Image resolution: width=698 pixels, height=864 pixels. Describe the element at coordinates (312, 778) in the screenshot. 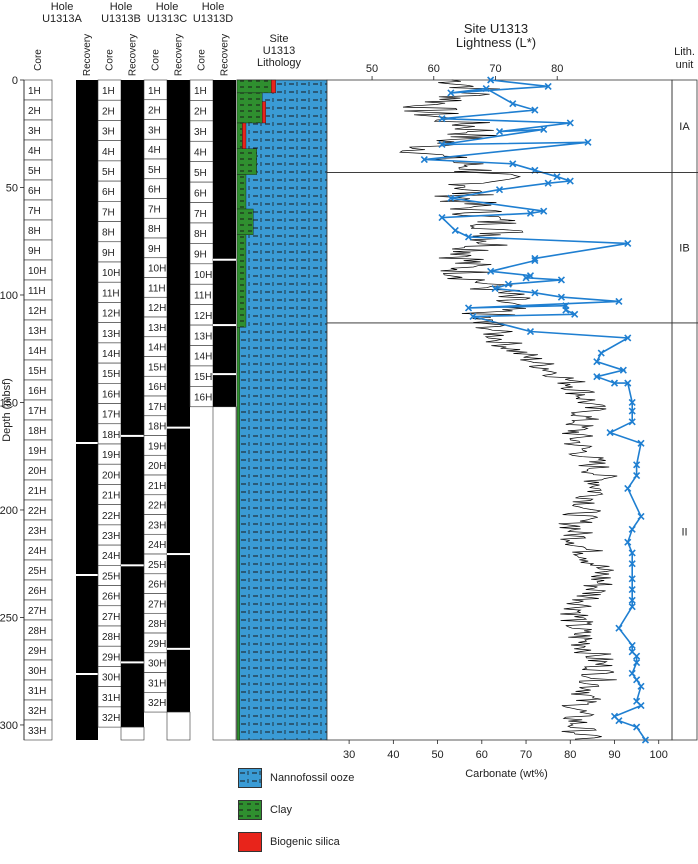

I see `legend-label-ooze: Nannofossil ooze` at that location.